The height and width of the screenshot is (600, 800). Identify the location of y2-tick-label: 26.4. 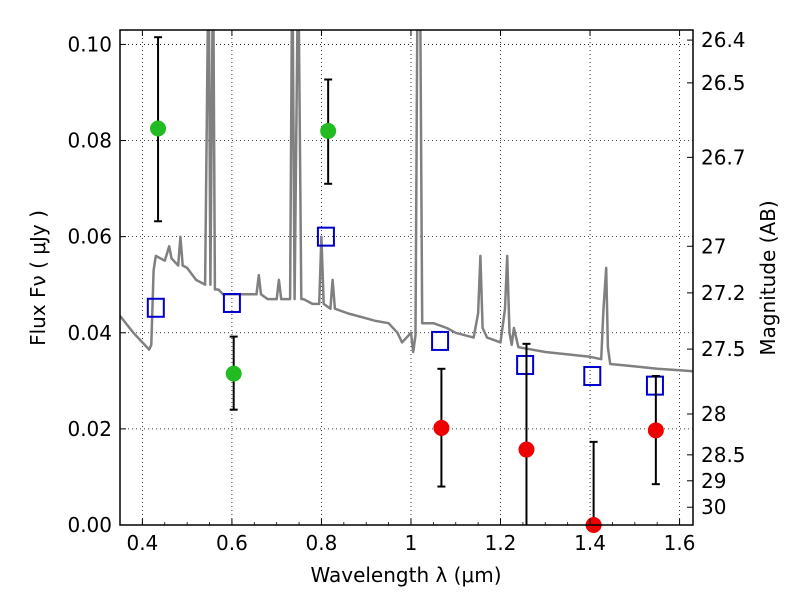
(723, 40).